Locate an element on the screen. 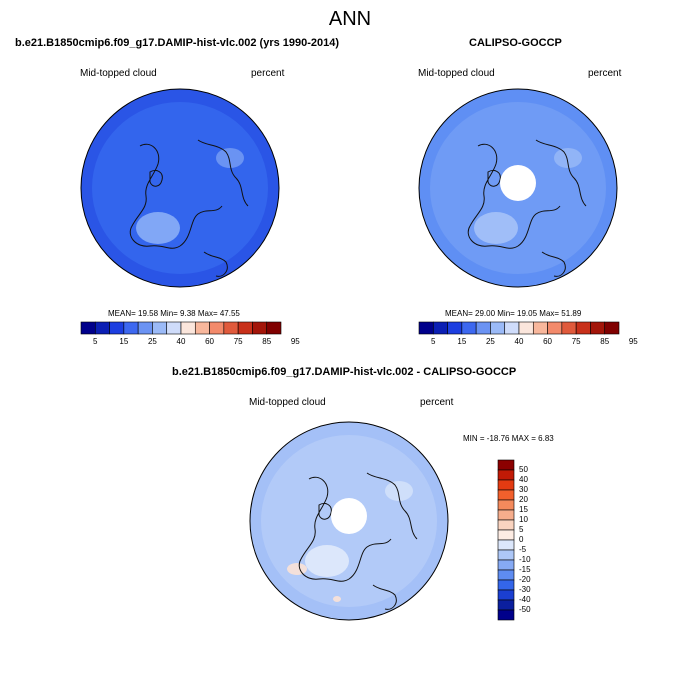 The width and height of the screenshot is (700, 700). panel3-variable: Mid-topped cloud is located at coordinates (287, 402).